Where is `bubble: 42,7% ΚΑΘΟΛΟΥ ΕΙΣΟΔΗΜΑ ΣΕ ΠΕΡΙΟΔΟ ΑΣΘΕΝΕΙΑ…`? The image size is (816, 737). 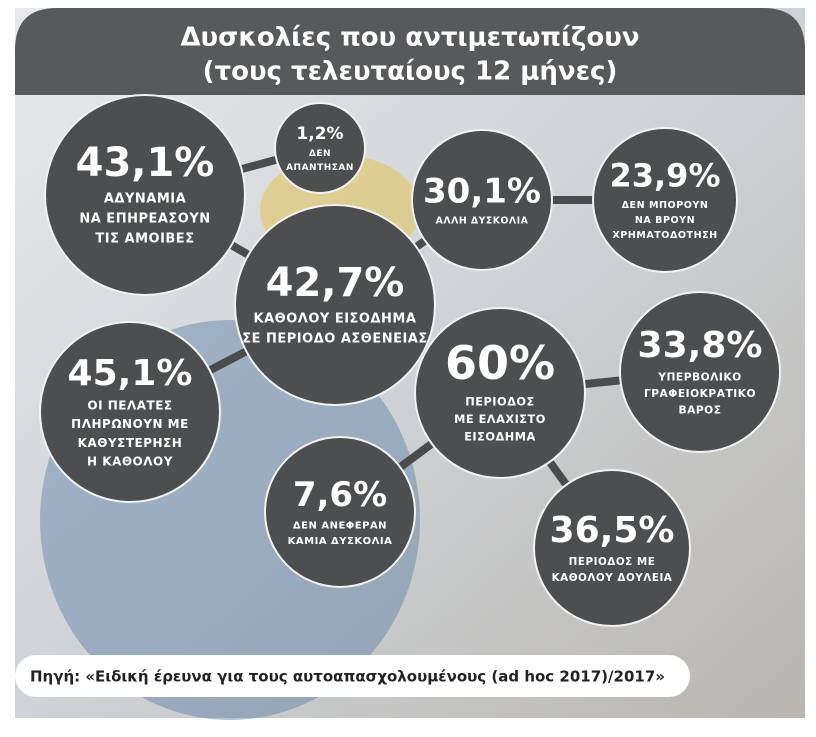
bubble: 42,7% ΚΑΘΟΛΟΥ ΕΙΣΟΔΗΜΑ ΣΕ ΠΕΡΙΟΔΟ ΑΣΘΕΝΕΙΑ… is located at coordinates (335, 305).